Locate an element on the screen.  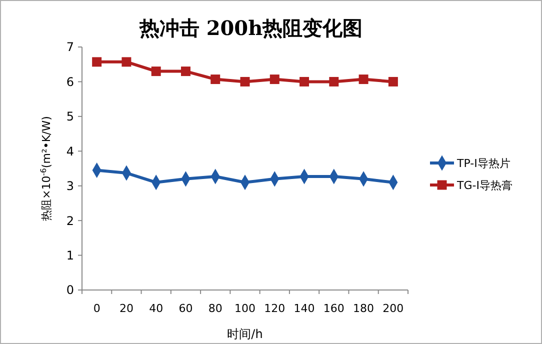
x-tick-label: 60 is located at coordinates (185, 308).